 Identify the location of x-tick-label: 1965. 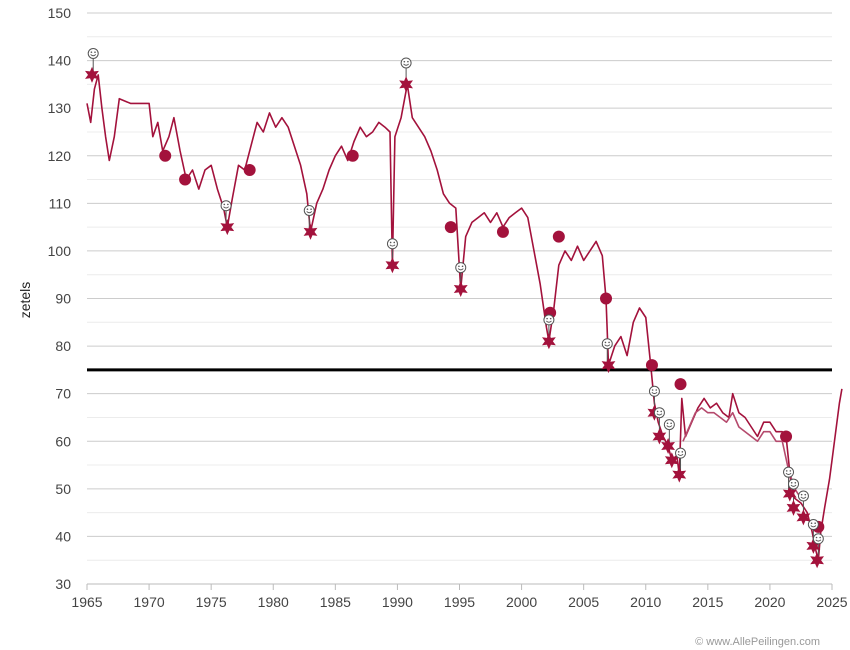
(86, 602).